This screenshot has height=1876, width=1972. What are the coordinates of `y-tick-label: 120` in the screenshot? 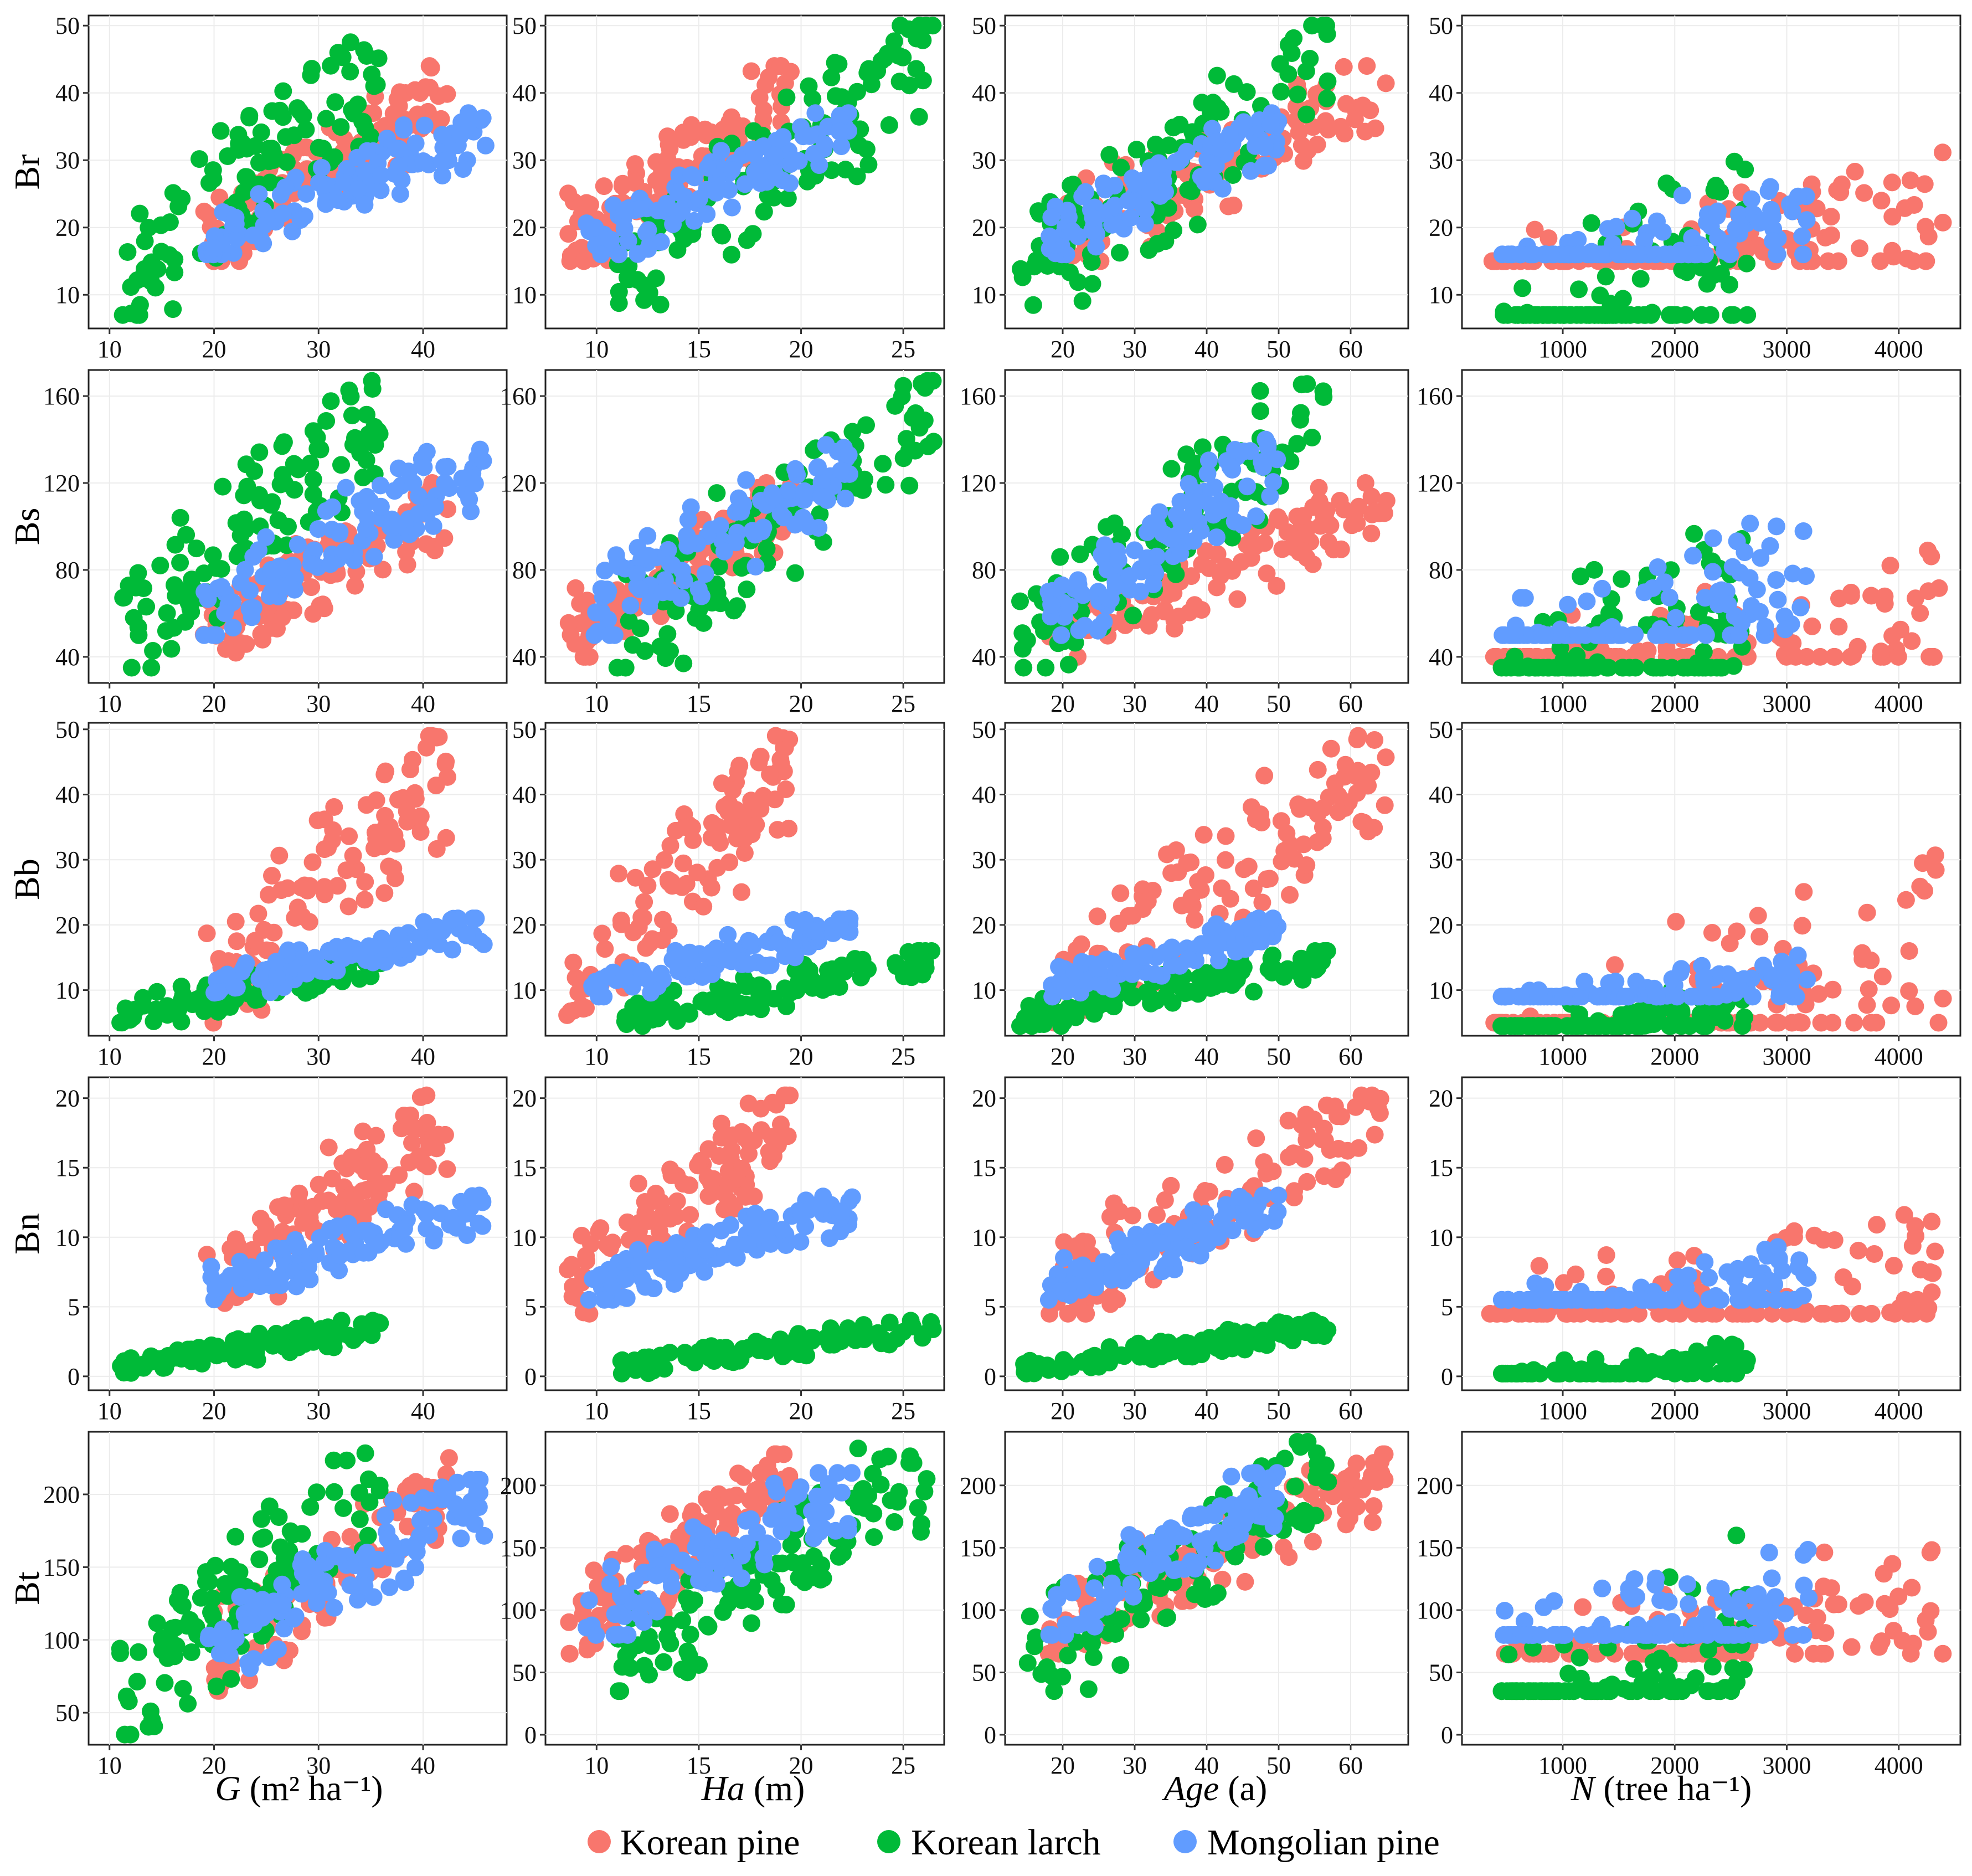 It's located at (518, 483).